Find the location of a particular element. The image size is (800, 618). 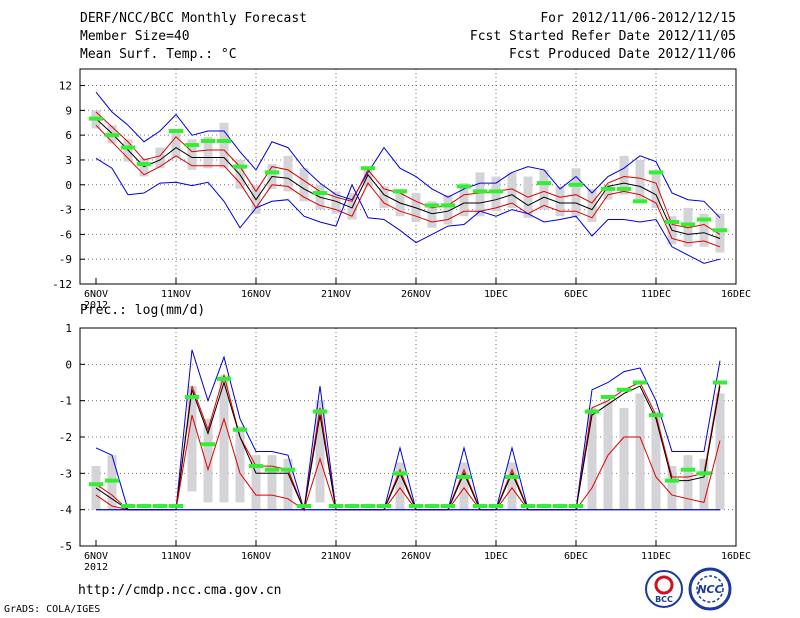

bcc-logo: BCC is located at coordinates (664, 589).